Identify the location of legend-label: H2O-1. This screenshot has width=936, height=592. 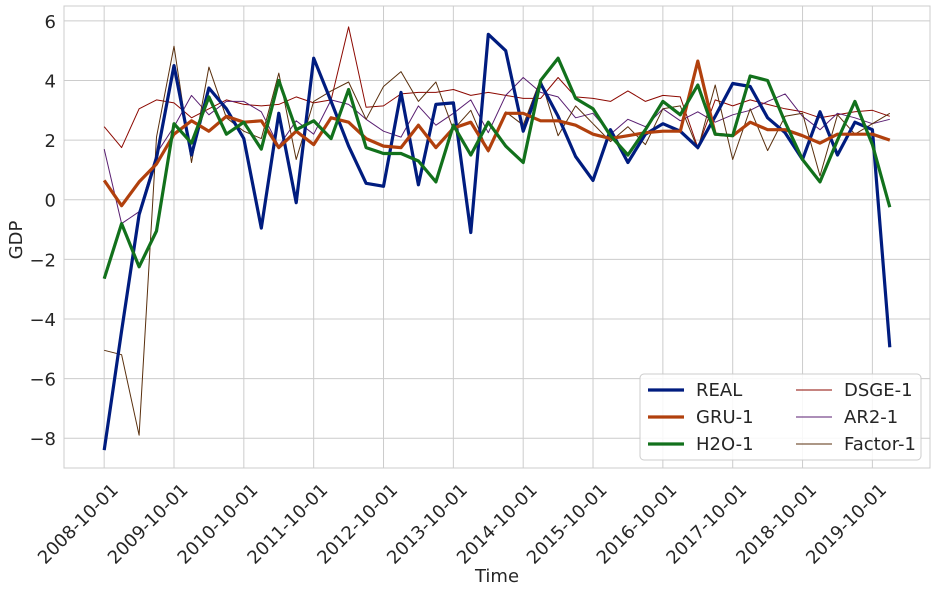
(725, 444).